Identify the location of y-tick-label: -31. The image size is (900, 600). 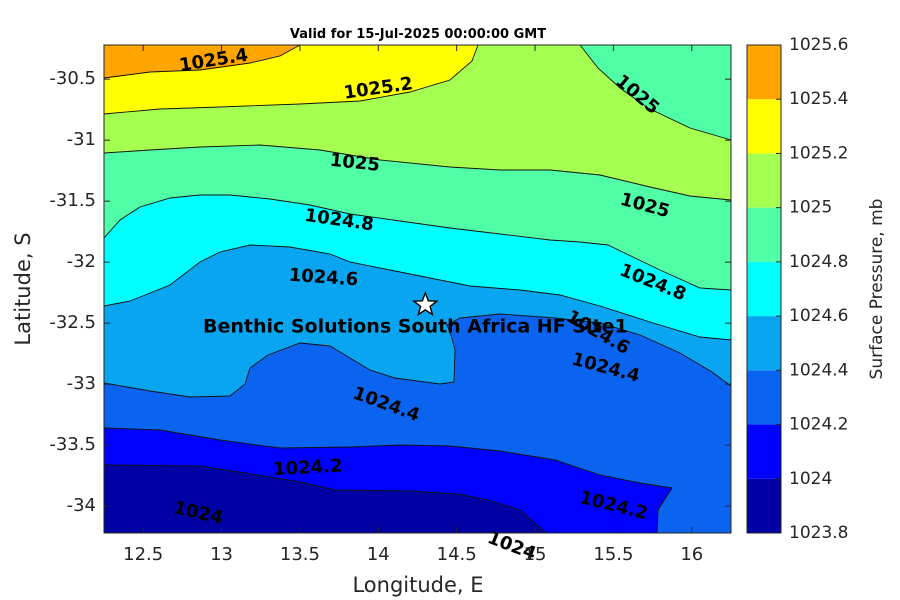
(81, 139).